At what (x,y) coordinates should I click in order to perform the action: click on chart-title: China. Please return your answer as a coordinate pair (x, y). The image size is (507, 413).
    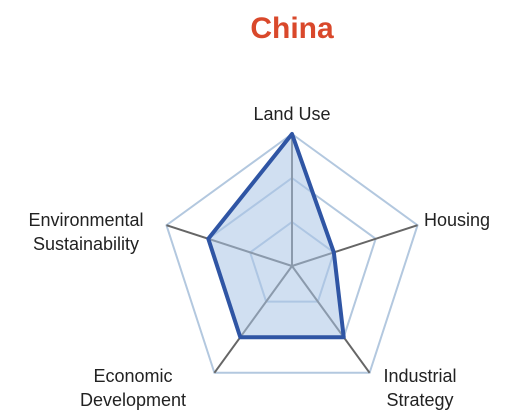
    Looking at the image, I should click on (292, 28).